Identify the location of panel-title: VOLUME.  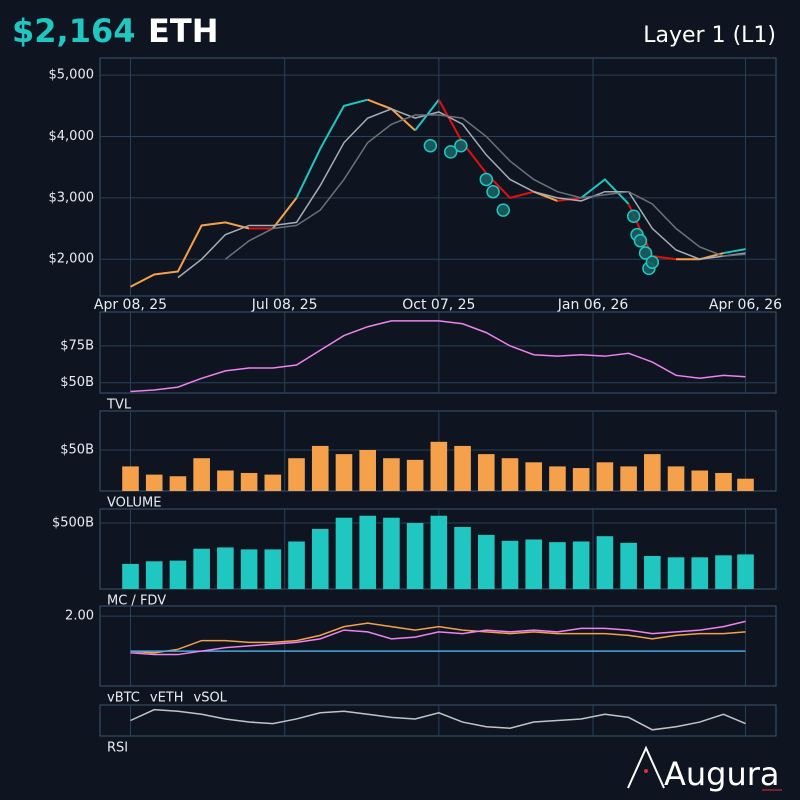
(134, 503).